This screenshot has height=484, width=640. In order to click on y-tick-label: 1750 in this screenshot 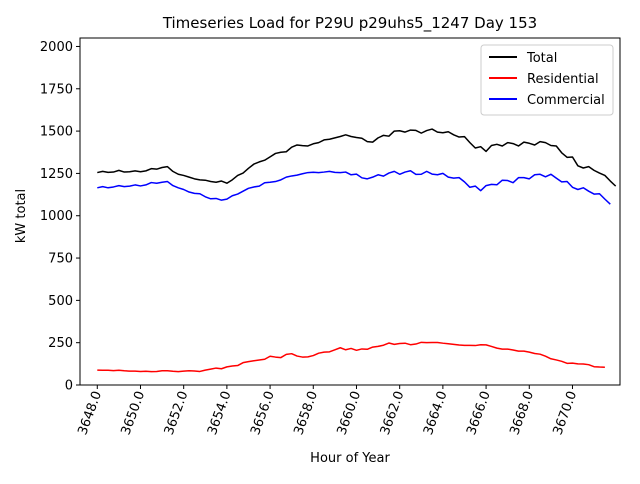, I will do `click(56, 89)`.